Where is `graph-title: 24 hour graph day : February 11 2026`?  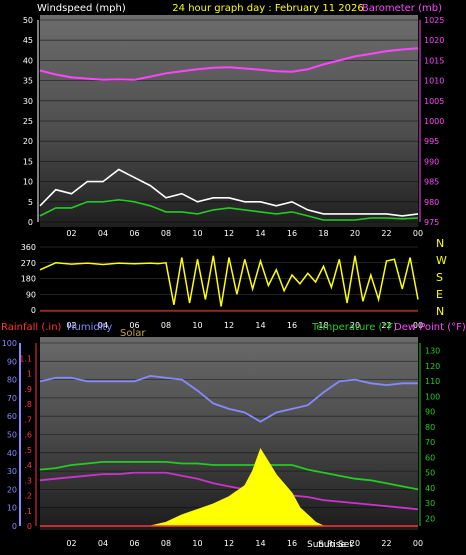
graph-title: 24 hour graph day : February 11 2026 is located at coordinates (267, 8).